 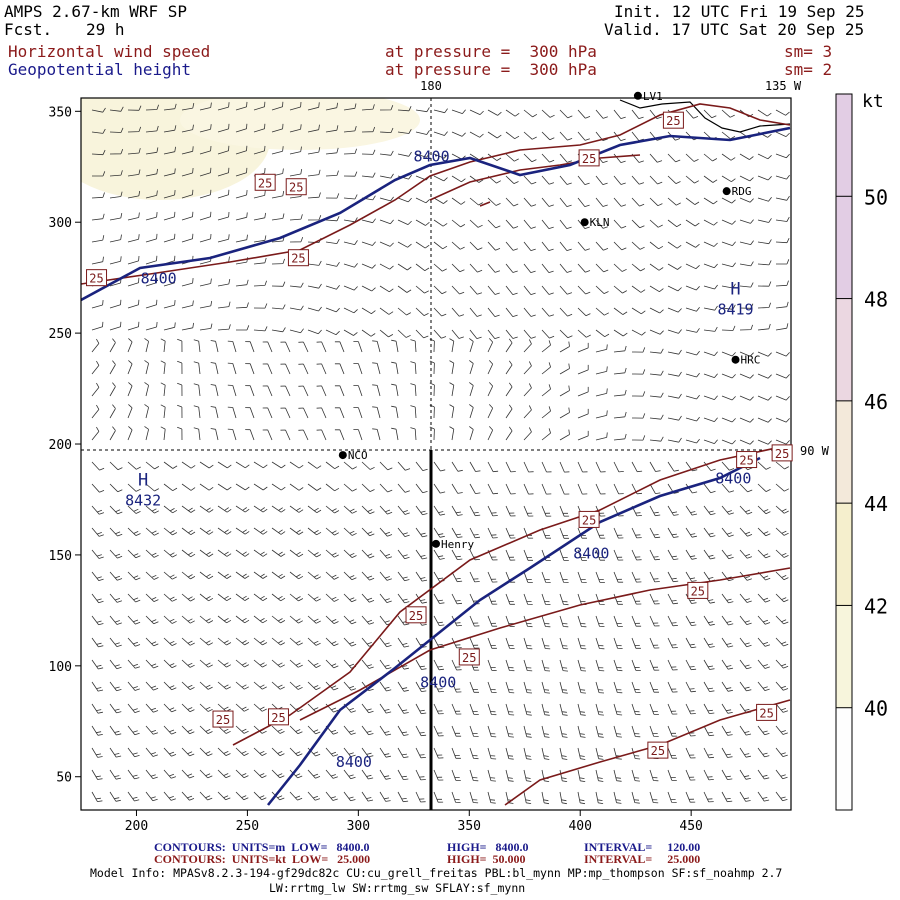 I want to click on valid-time: Valid. 17 UTC Sat 20 Sep 25, so click(x=734, y=29).